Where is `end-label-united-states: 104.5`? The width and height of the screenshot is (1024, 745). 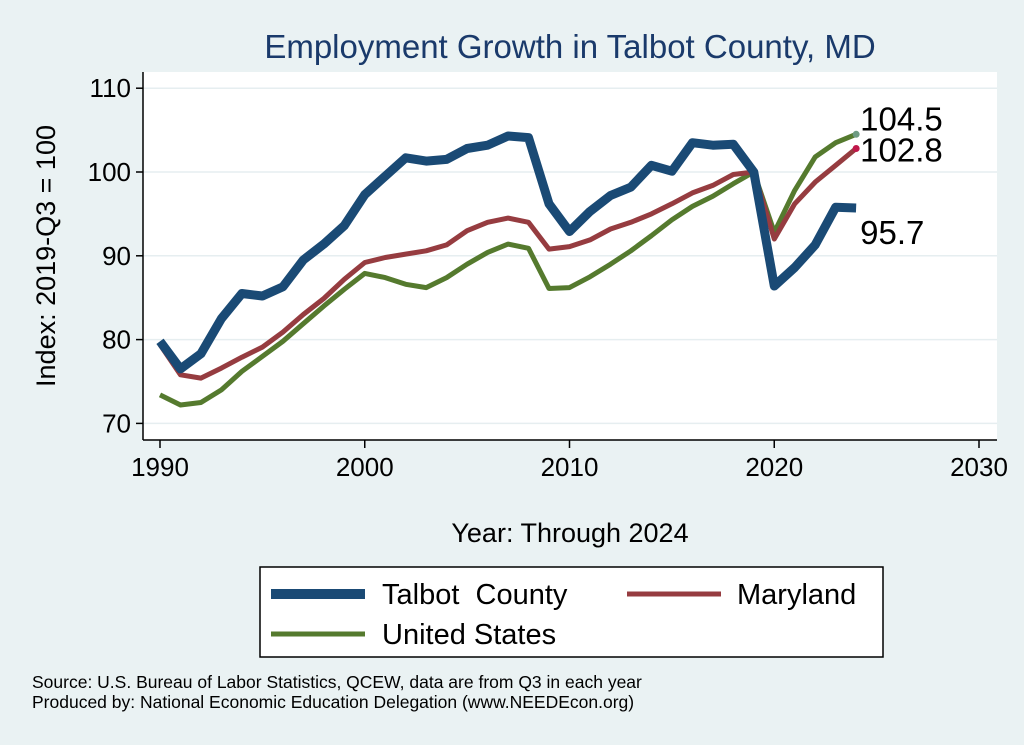 end-label-united-states: 104.5 is located at coordinates (901, 118).